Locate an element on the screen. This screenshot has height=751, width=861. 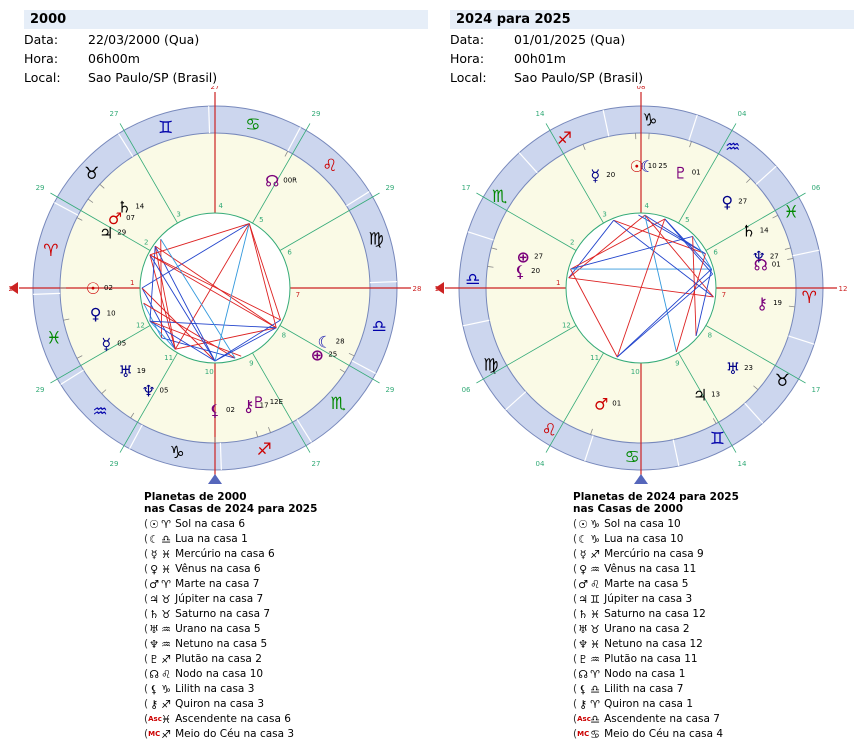
legend-row: (Asc ♎ Ascendente na casa 7 is located at coordinates (646, 719).